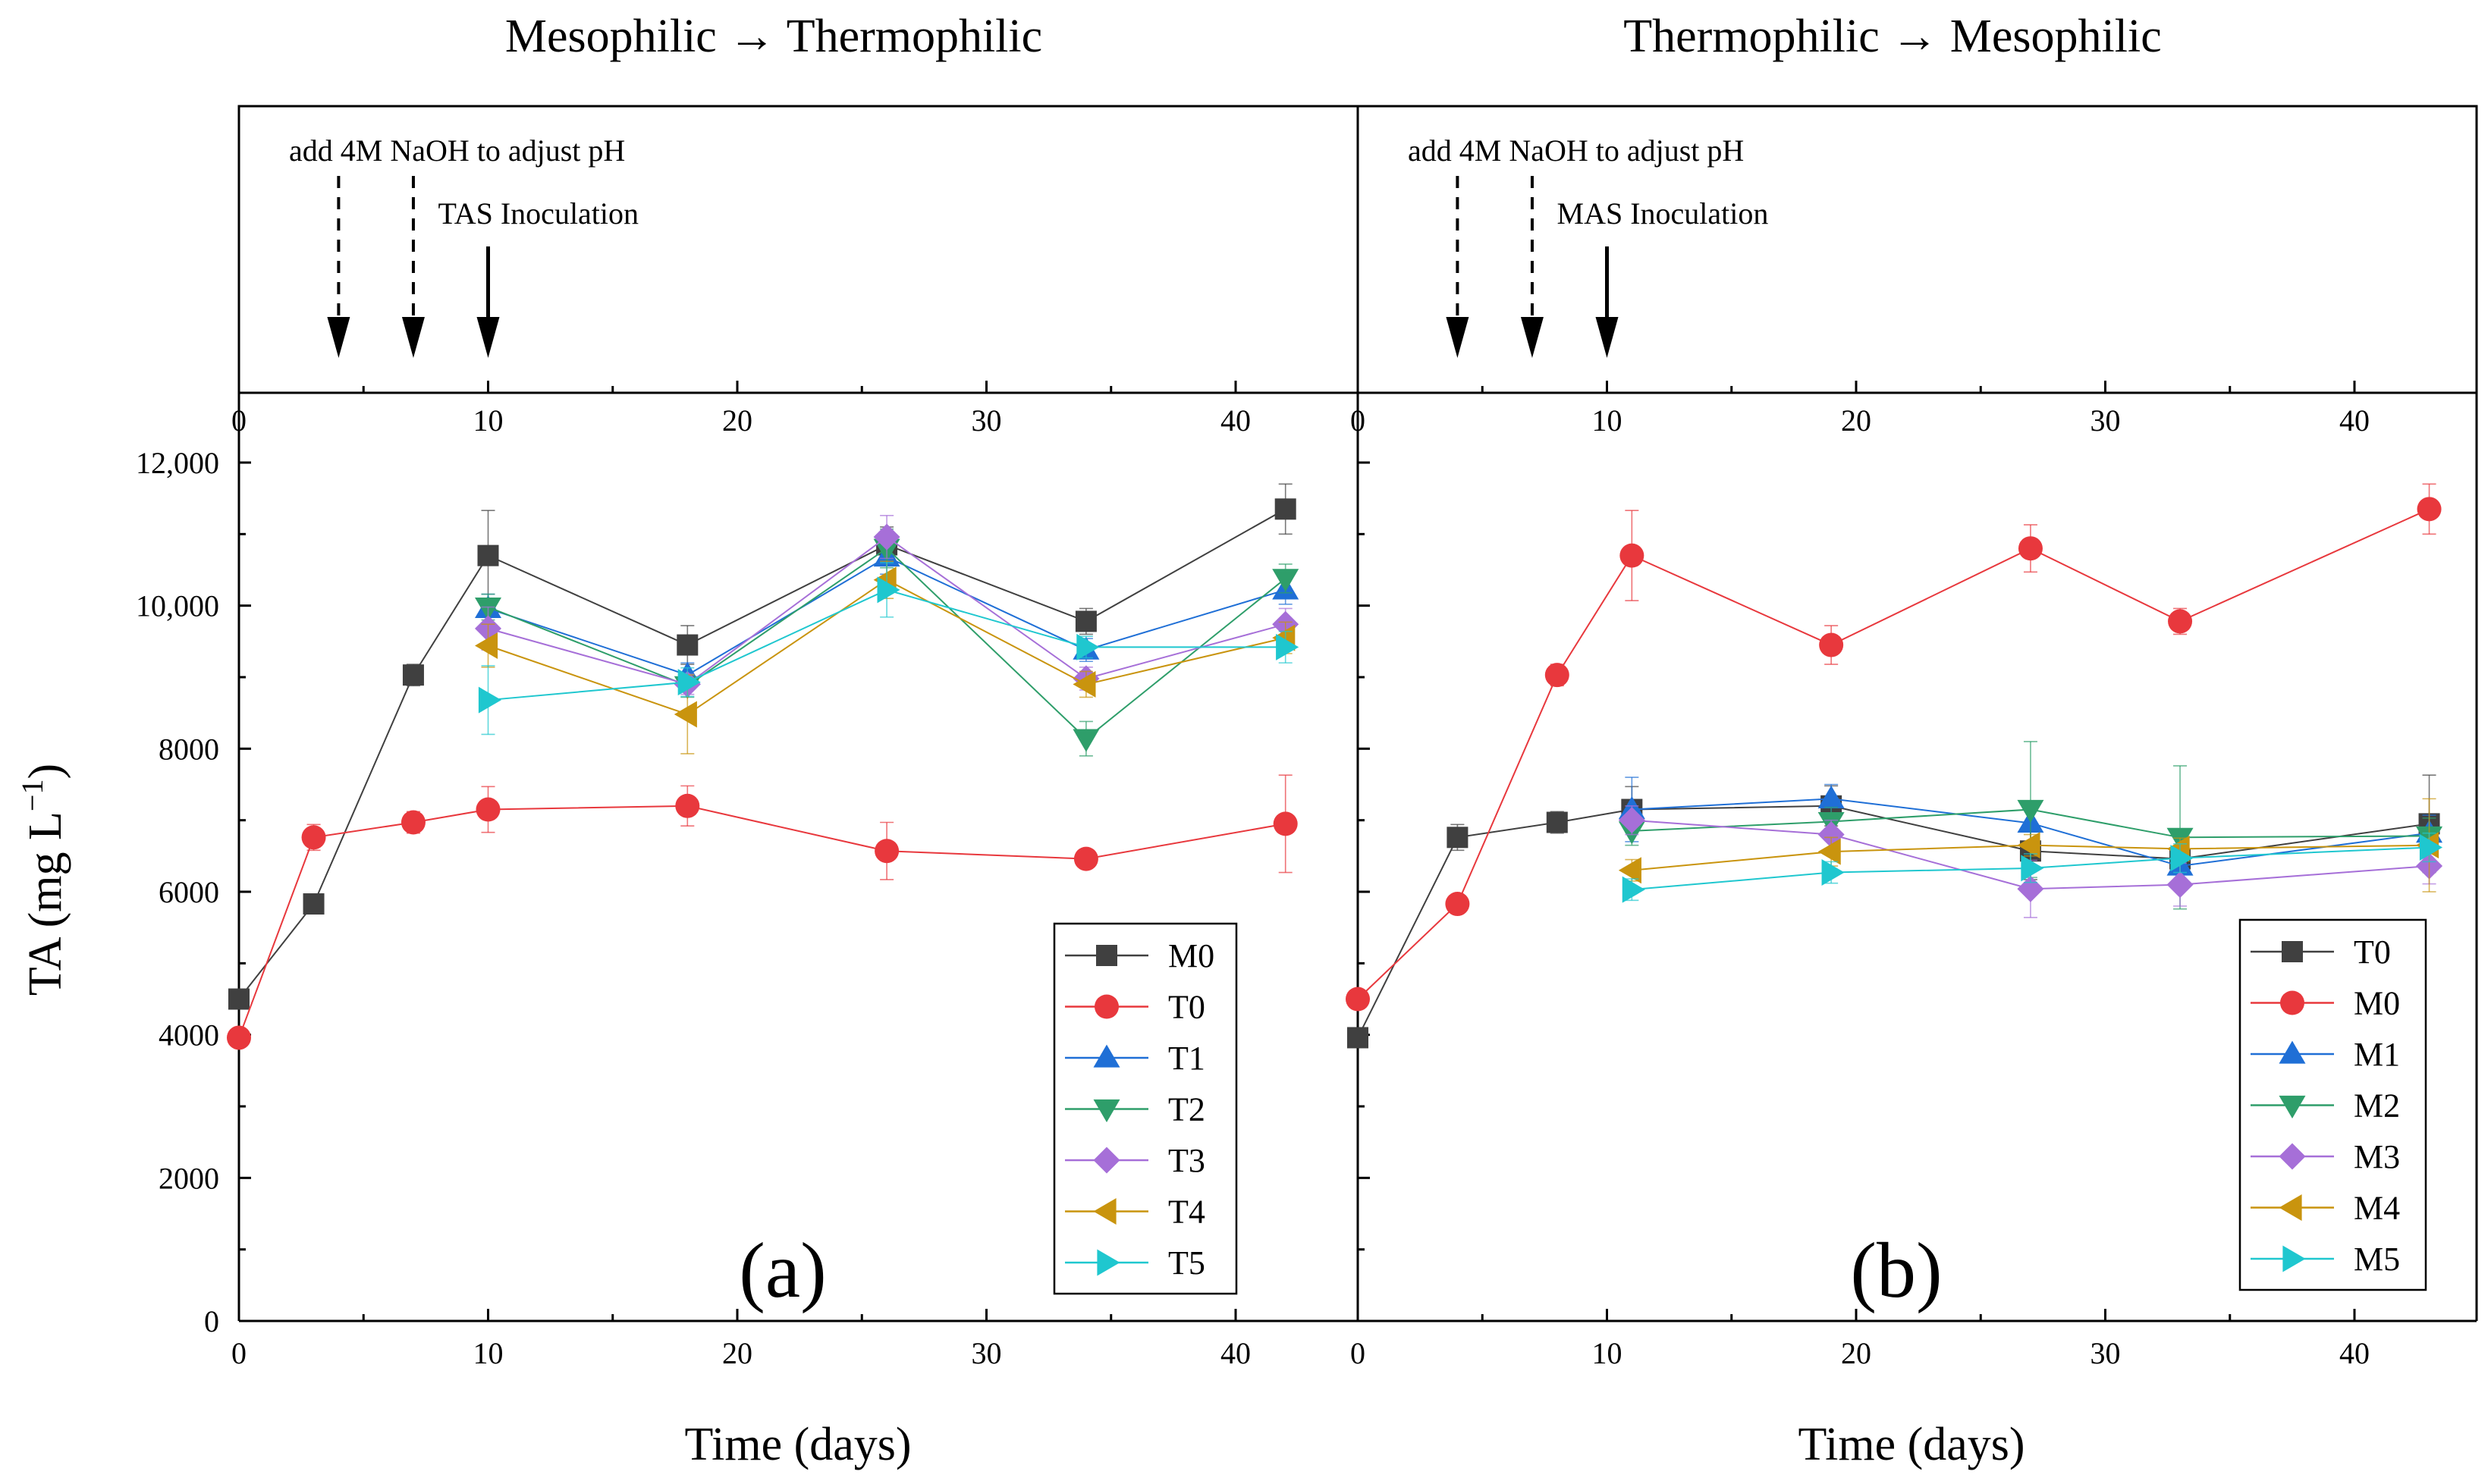  Describe the element at coordinates (1186, 1263) in the screenshot. I see `legend-label: T5` at that location.